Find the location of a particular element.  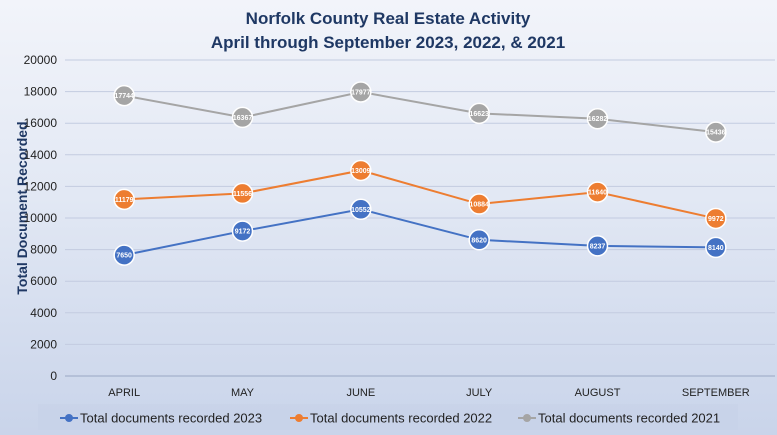

data-label: 9172 is located at coordinates (243, 232).